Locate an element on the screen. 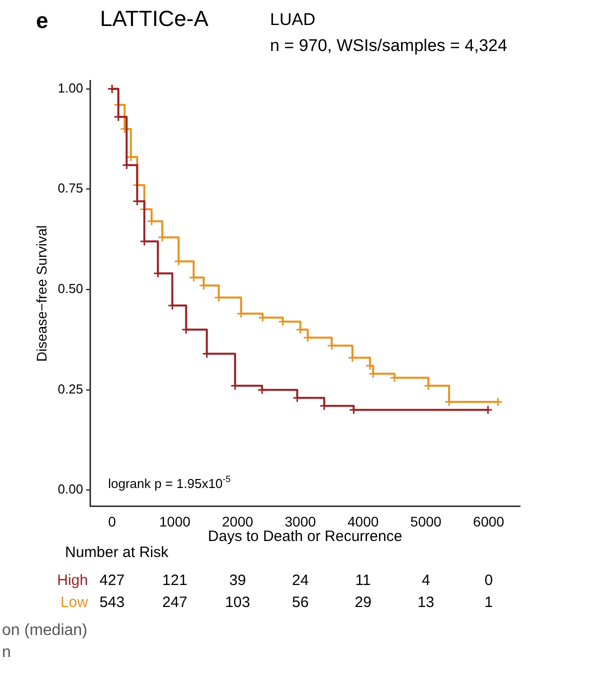 This screenshot has height=686, width=605. text: Number at Risk is located at coordinates (116, 552).